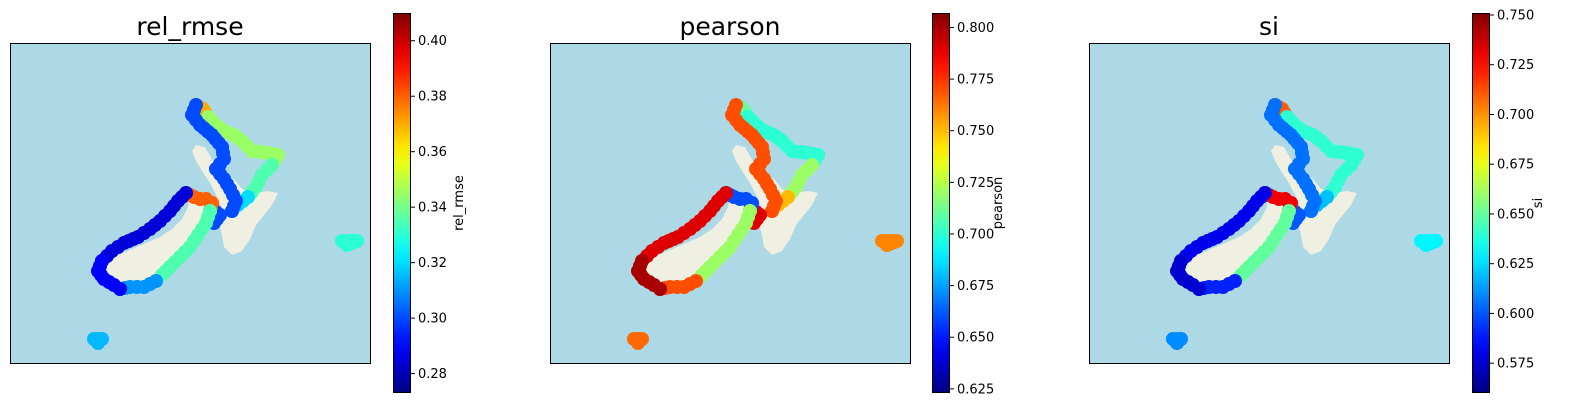 Image resolution: width=1590 pixels, height=414 pixels. I want to click on colorbar-tick-label: 0.34, so click(432, 208).